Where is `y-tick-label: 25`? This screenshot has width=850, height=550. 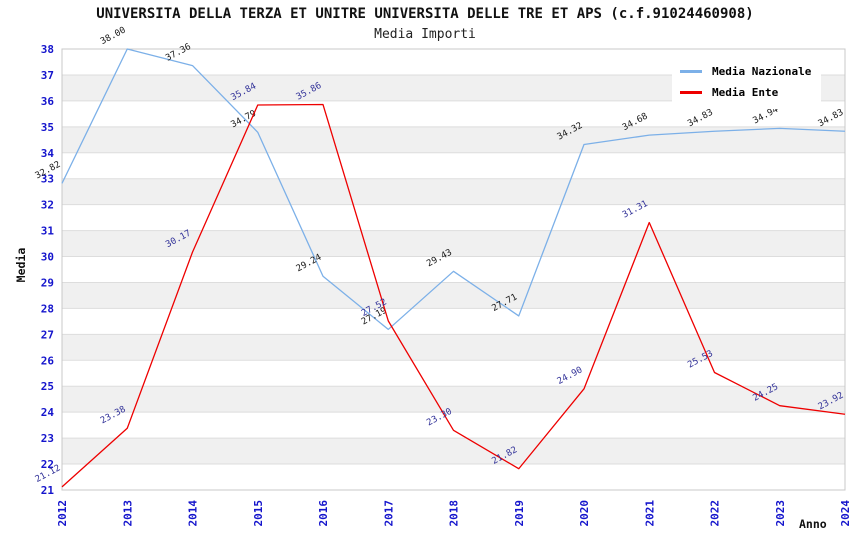 y-tick-label: 25 is located at coordinates (47, 386).